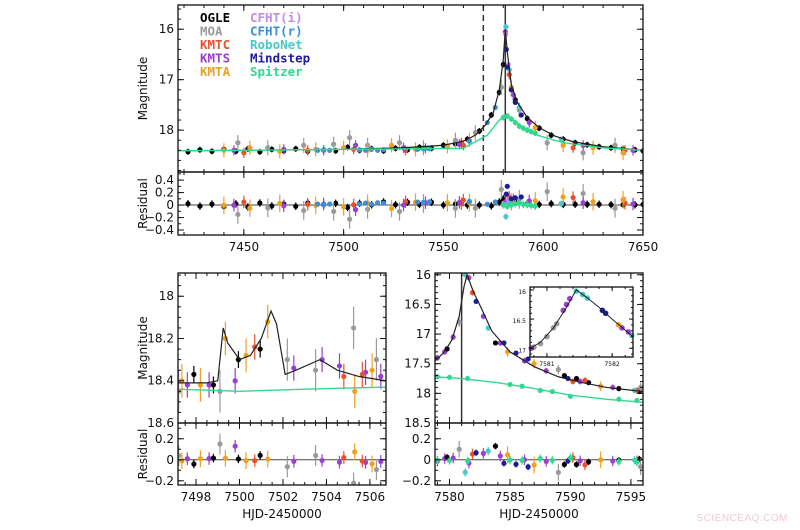 The height and width of the screenshot is (530, 800). What do you see at coordinates (434, 201) in the screenshot?
I see `residual-series-kmtc` at bounding box center [434, 201].